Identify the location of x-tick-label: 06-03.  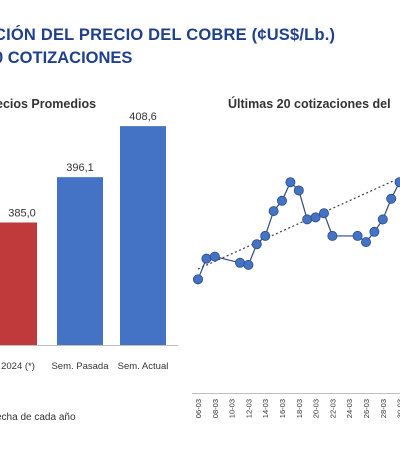
(198, 408).